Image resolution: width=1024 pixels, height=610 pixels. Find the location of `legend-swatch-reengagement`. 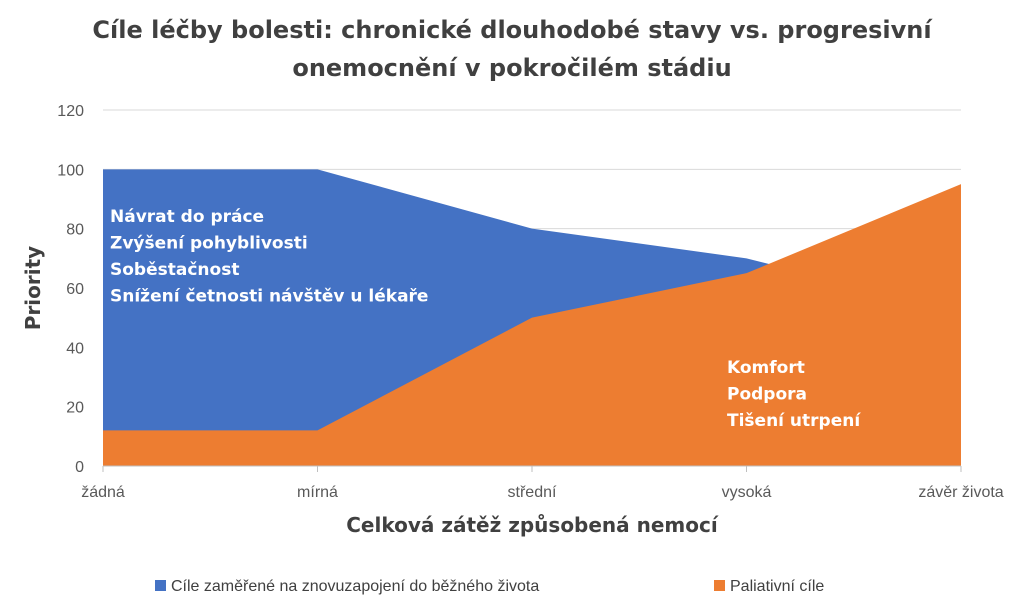

legend-swatch-reengagement is located at coordinates (160, 585).